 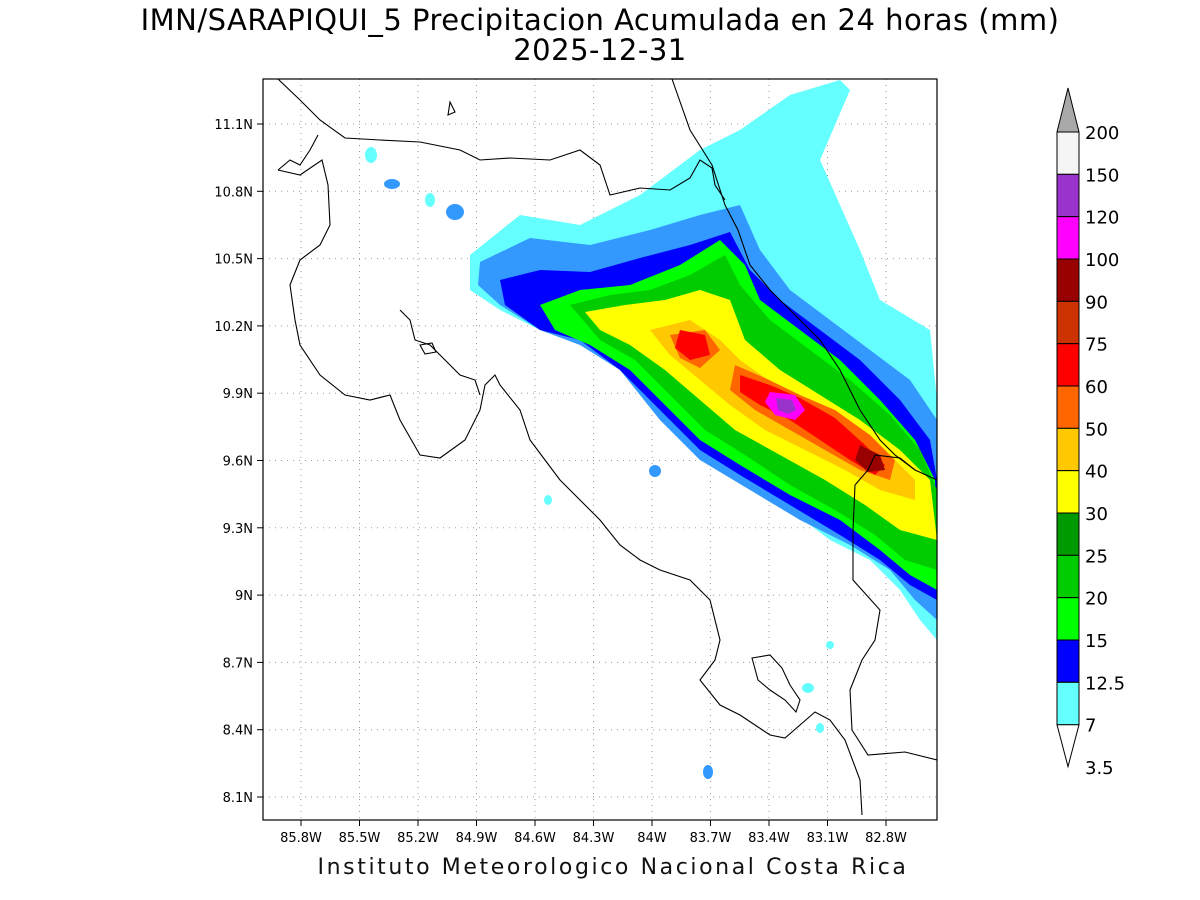 I want to click on lon-tick-label: 84.9W, so click(x=477, y=838).